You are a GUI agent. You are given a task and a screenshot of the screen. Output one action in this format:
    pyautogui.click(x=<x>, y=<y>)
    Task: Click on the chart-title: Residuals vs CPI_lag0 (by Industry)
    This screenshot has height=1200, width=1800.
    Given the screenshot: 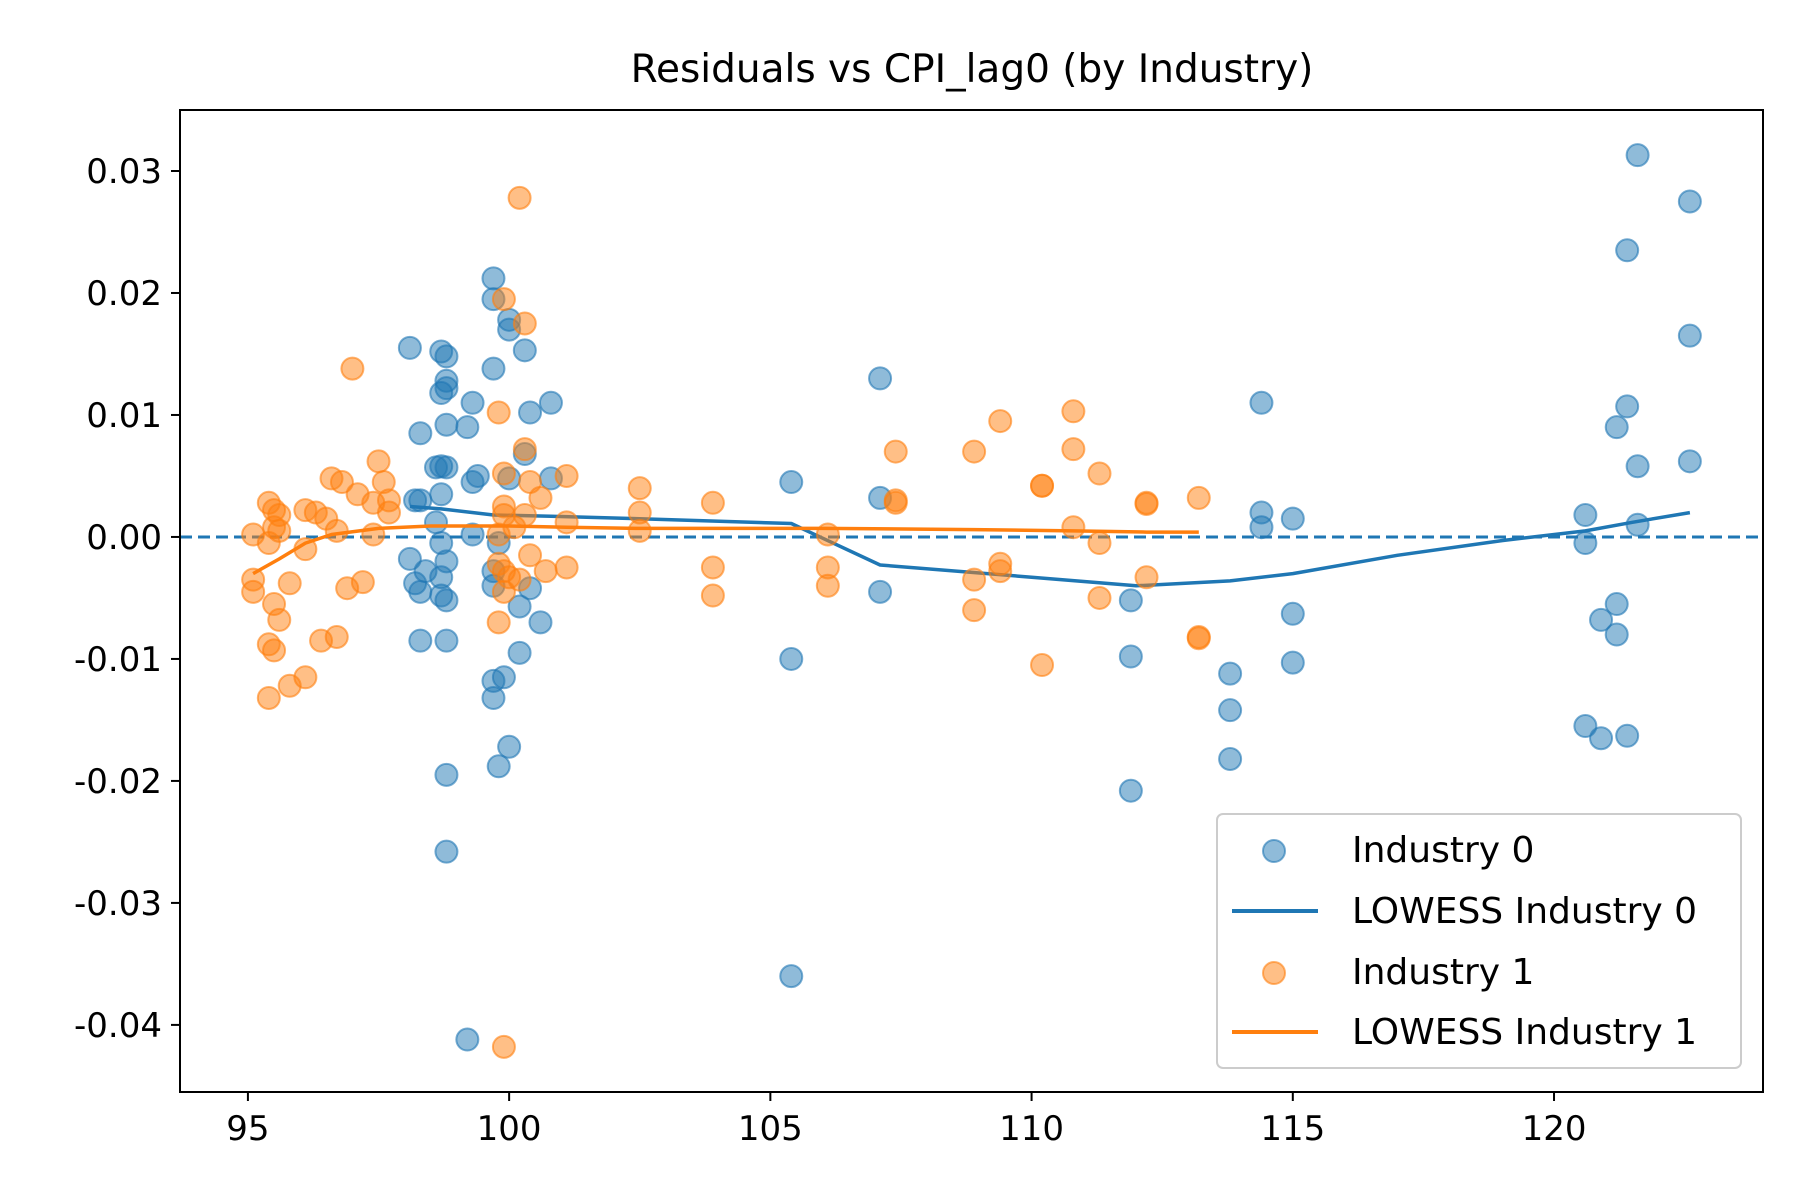 What is the action you would take?
    pyautogui.click(x=972, y=69)
    